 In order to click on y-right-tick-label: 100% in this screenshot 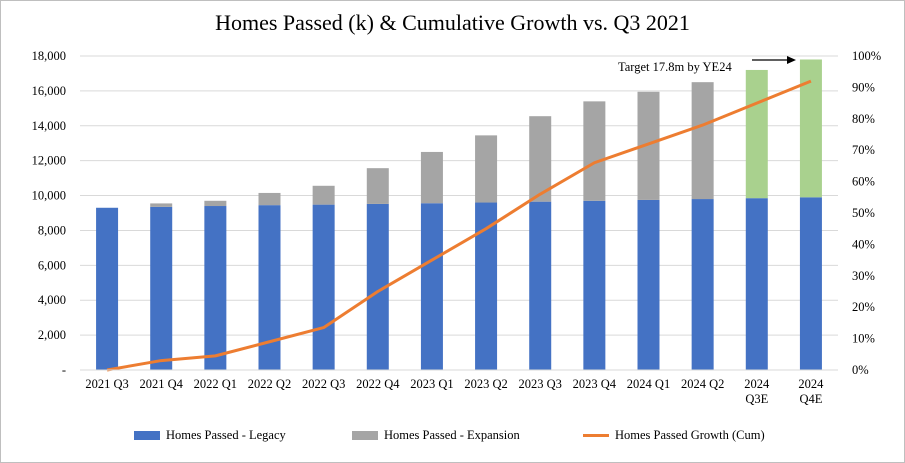, I will do `click(866, 56)`.